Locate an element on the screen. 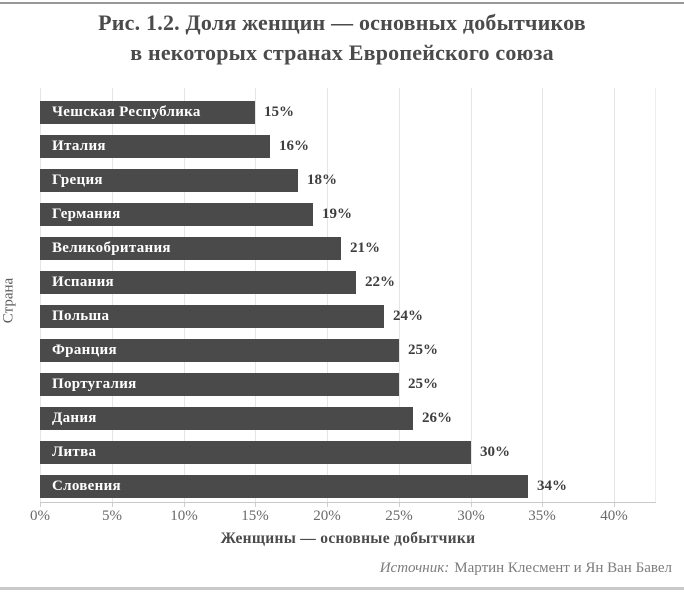  bar: Польша is located at coordinates (212, 316).